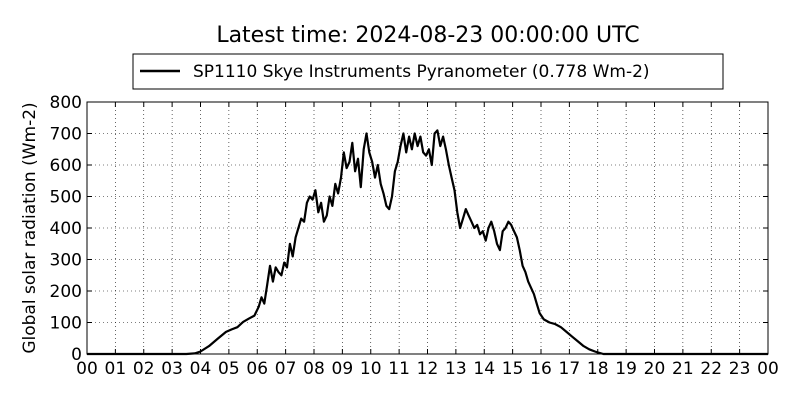 This screenshot has height=400, width=800. I want to click on x-tick-label: 06, so click(257, 369).